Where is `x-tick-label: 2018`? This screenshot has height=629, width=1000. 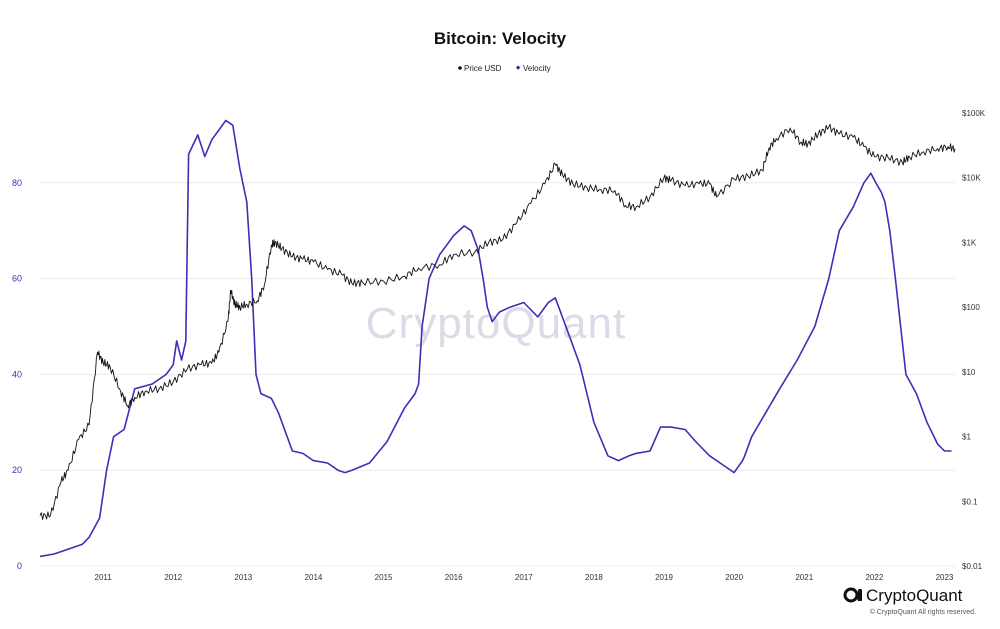 x-tick-label: 2018 is located at coordinates (594, 577).